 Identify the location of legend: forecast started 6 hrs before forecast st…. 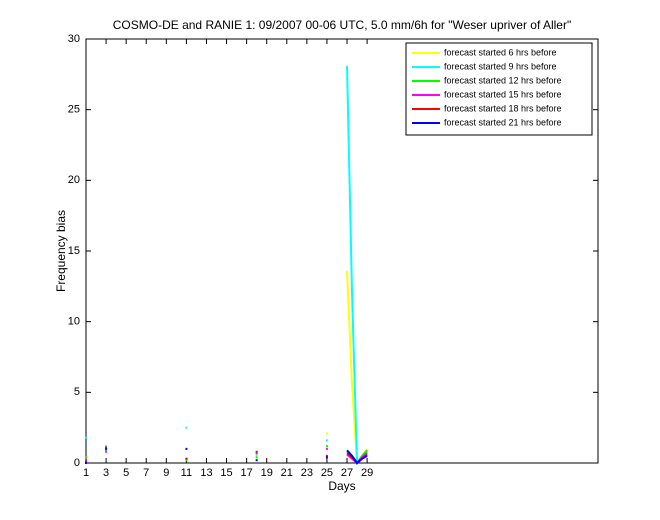
(499, 89).